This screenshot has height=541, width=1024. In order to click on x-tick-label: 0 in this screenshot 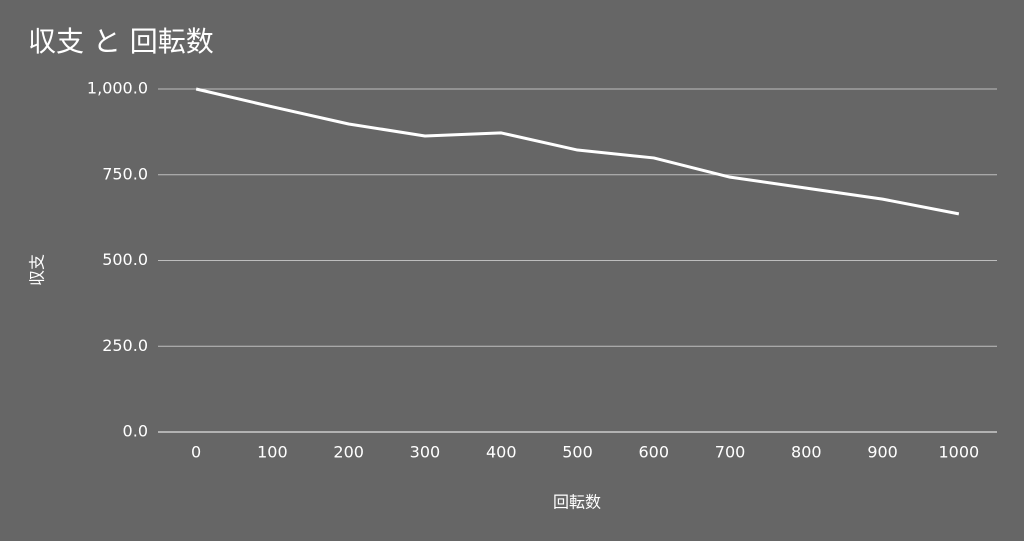, I will do `click(196, 452)`.